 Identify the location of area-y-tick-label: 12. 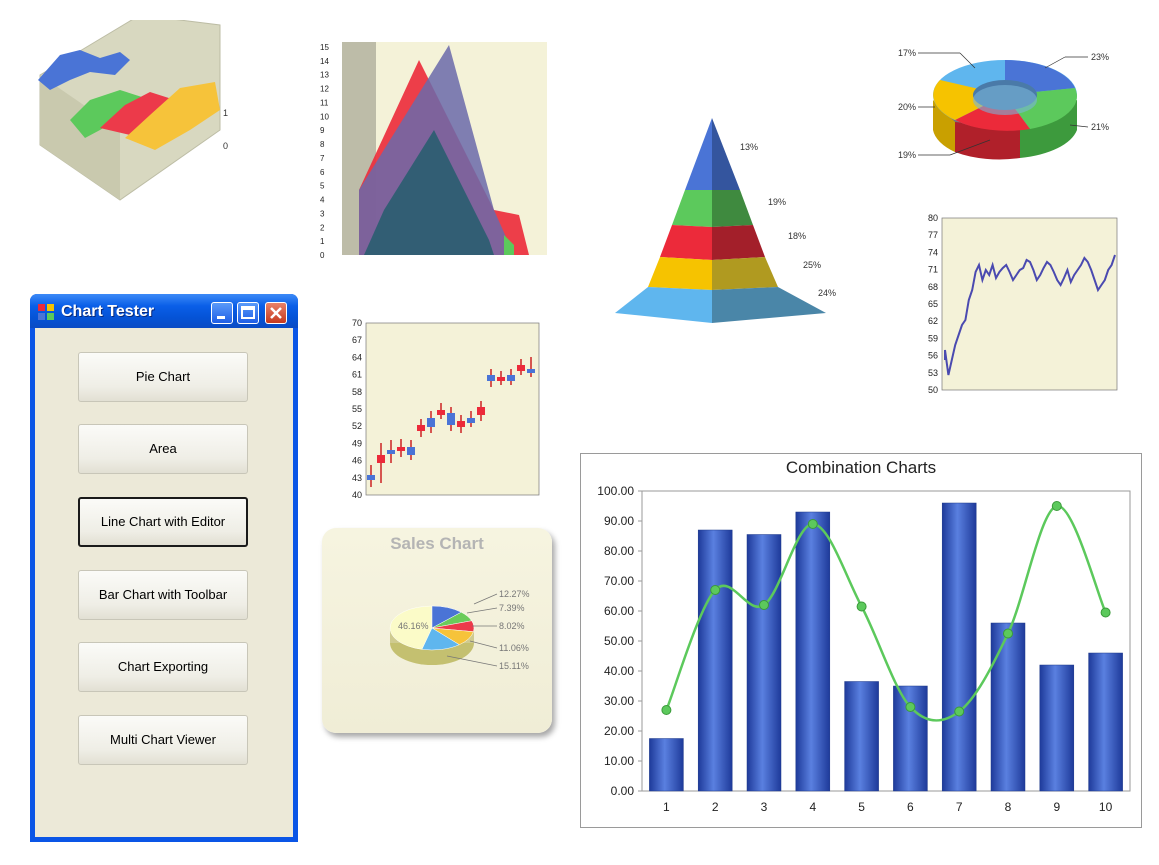
(324, 89).